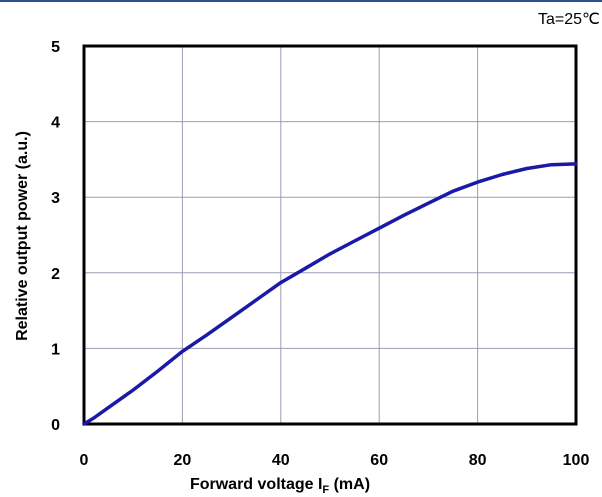 Image resolution: width=602 pixels, height=497 pixels. I want to click on y-tick-label: 4, so click(55, 123).